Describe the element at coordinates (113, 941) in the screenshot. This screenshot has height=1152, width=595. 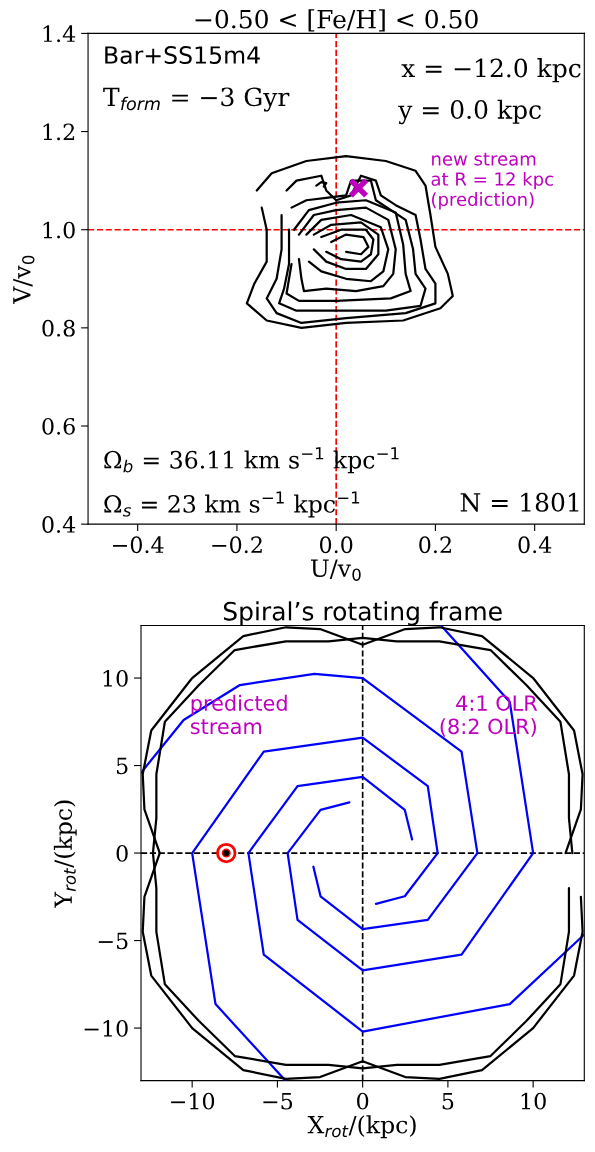
I see `y-tick-label: −5` at that location.